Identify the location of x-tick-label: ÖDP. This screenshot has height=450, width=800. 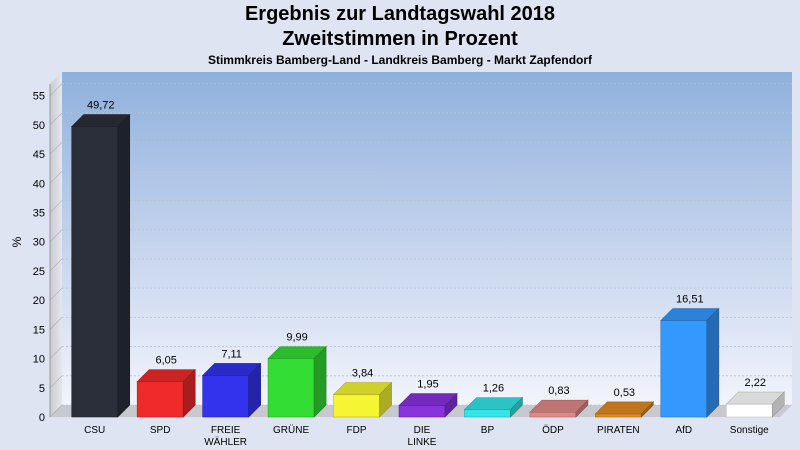
(553, 430).